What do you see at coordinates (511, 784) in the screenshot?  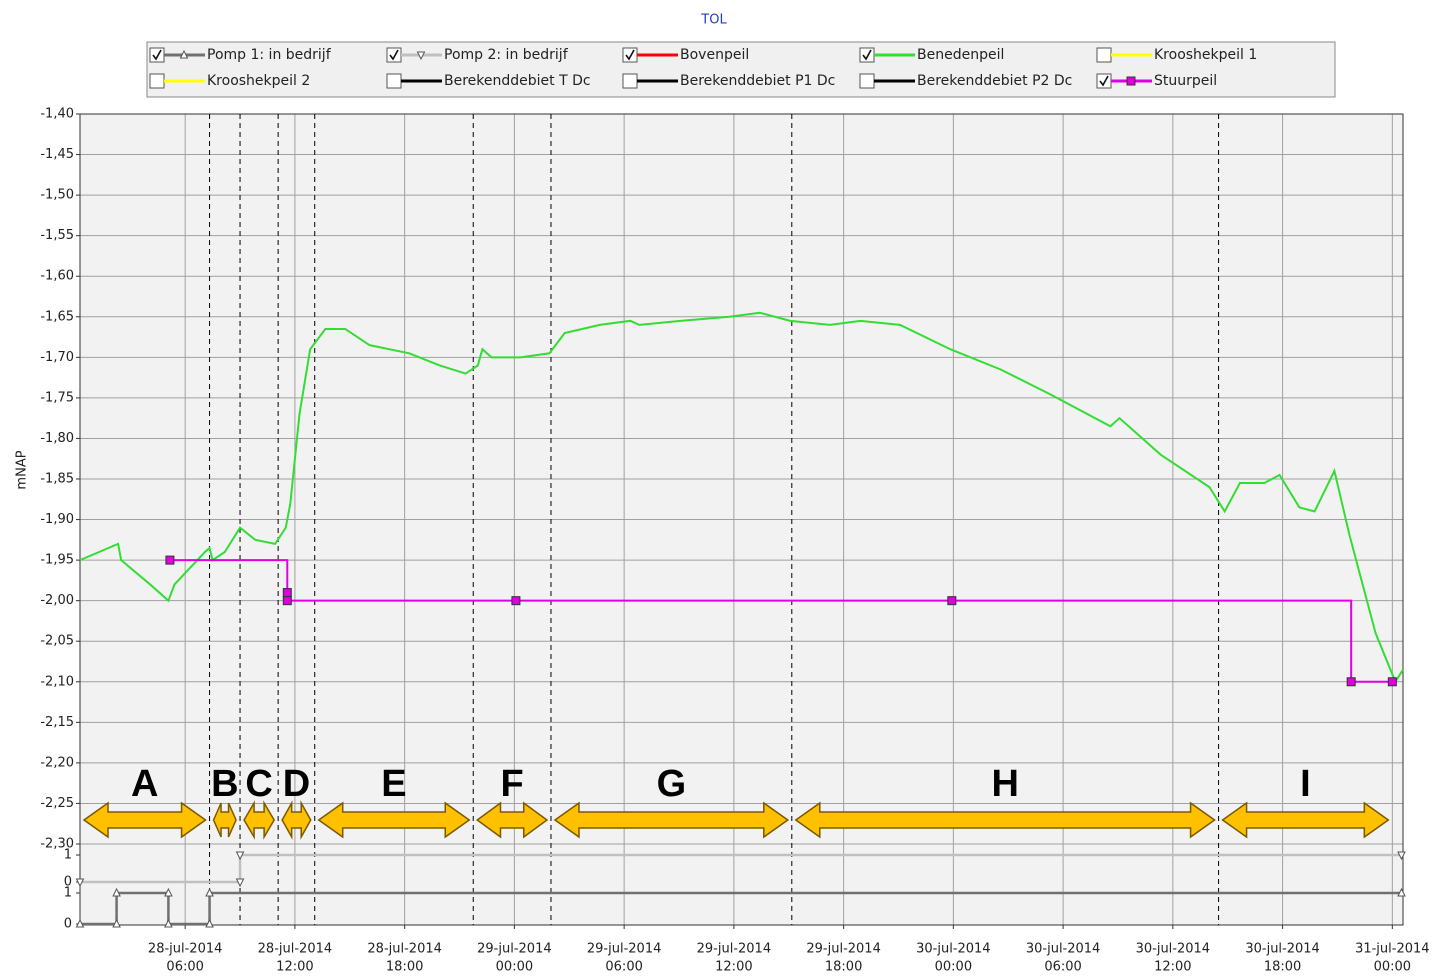 I see `phase-label: F` at bounding box center [511, 784].